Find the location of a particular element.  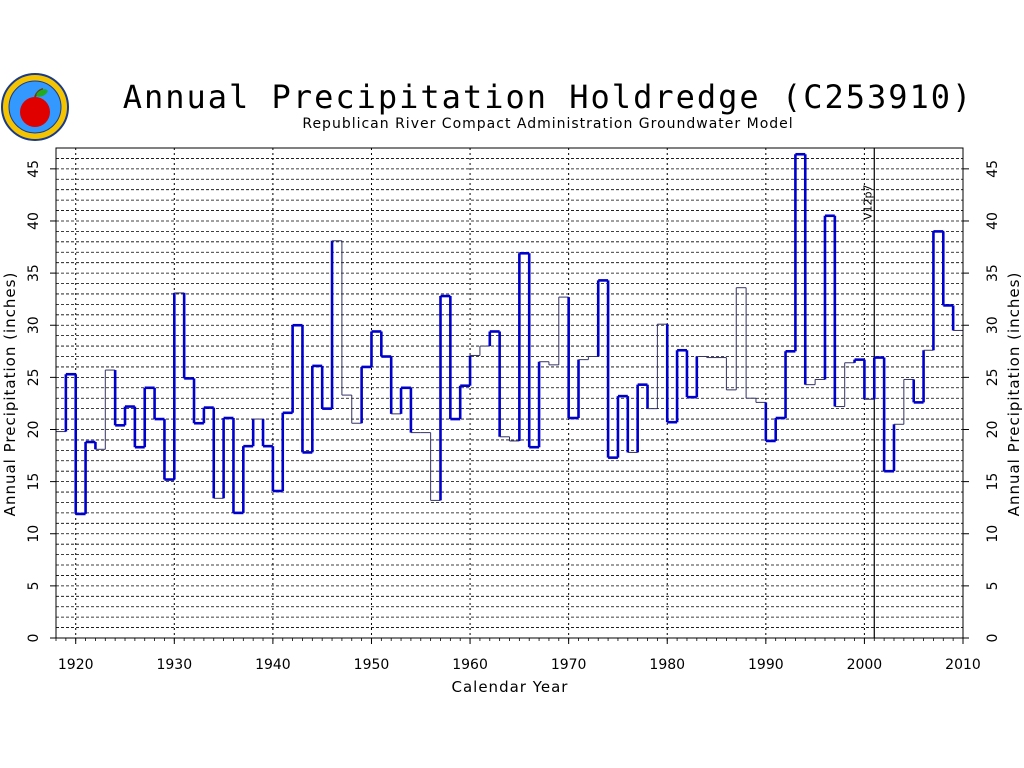

y-tick-label-left: 25 is located at coordinates (34, 377).